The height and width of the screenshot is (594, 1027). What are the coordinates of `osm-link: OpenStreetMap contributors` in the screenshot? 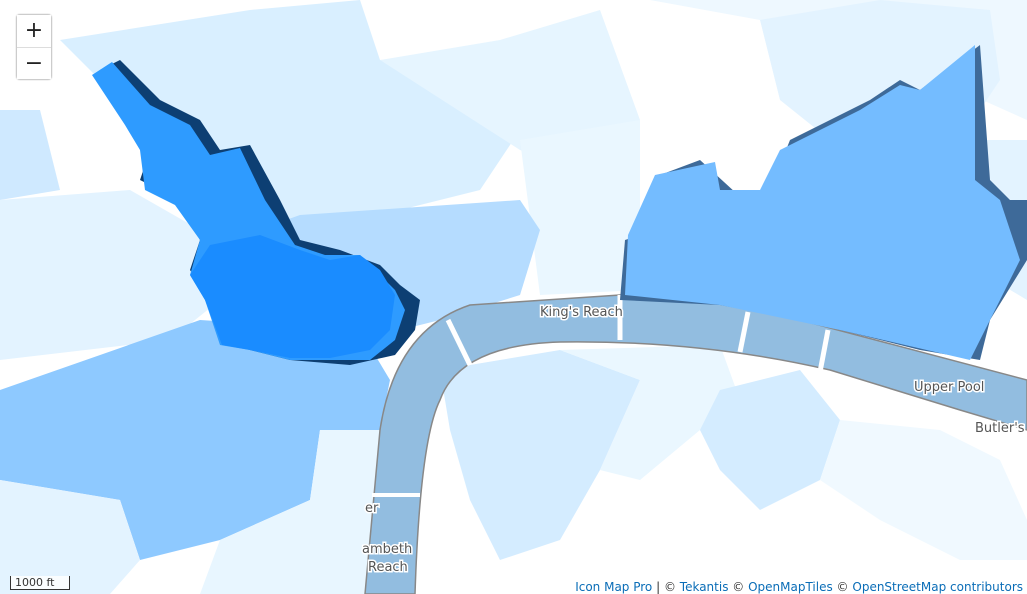 It's located at (937, 587).